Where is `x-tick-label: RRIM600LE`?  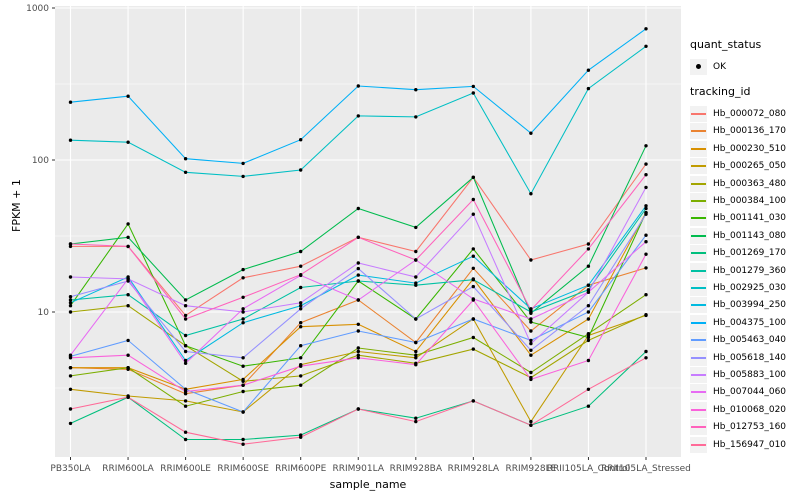
x-tick-label: RRIM600LE is located at coordinates (185, 469).